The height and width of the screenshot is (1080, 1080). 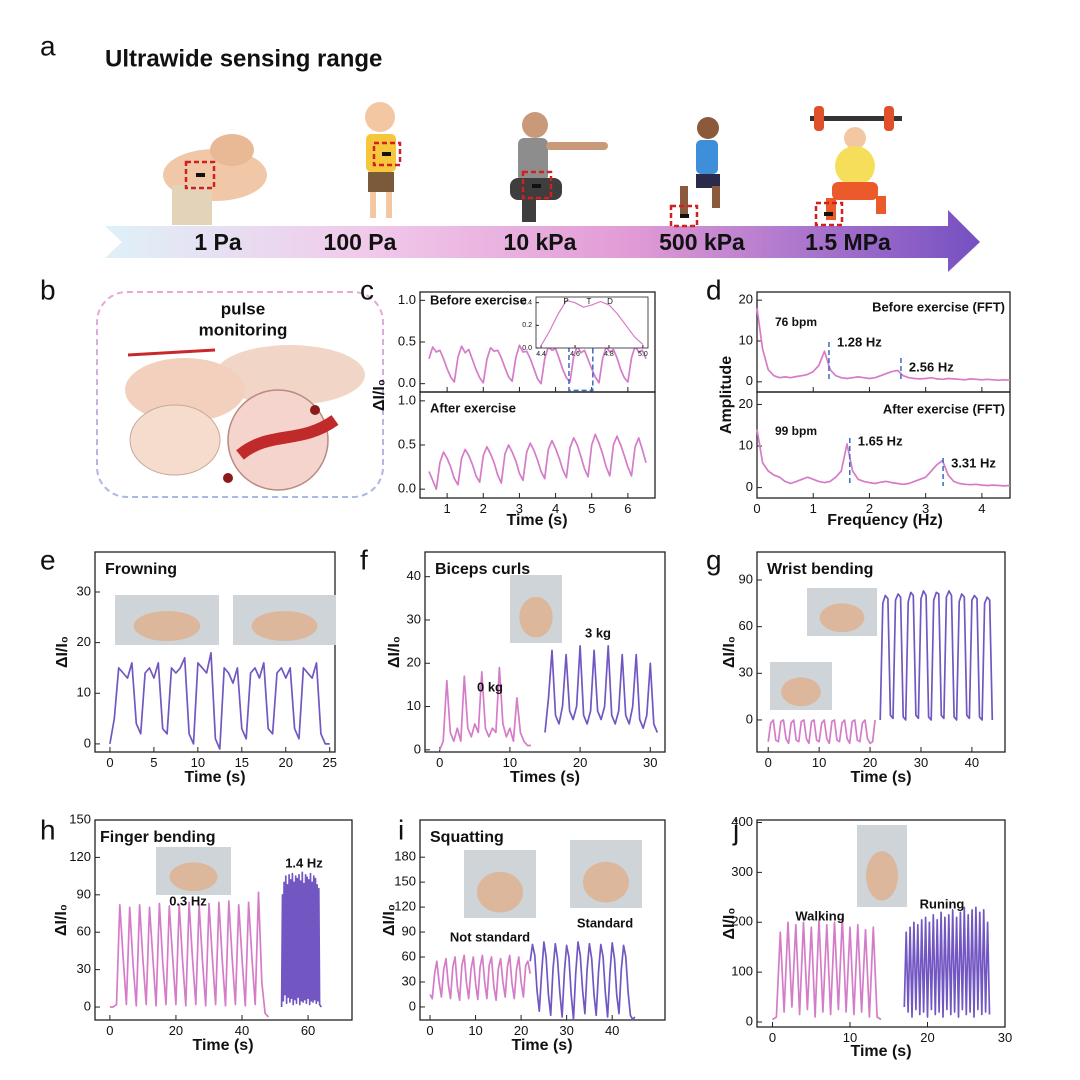 What do you see at coordinates (575, 354) in the screenshot?
I see `x-tick-label: 4.6` at bounding box center [575, 354].